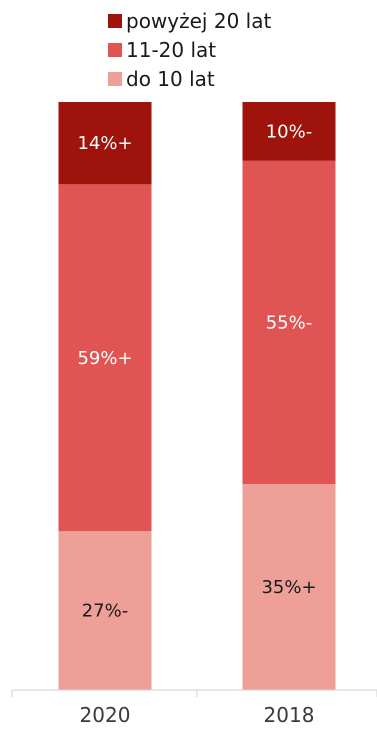 This screenshot has height=731, width=377. What do you see at coordinates (170, 79) in the screenshot?
I see `legend-label: do 10 lat` at bounding box center [170, 79].